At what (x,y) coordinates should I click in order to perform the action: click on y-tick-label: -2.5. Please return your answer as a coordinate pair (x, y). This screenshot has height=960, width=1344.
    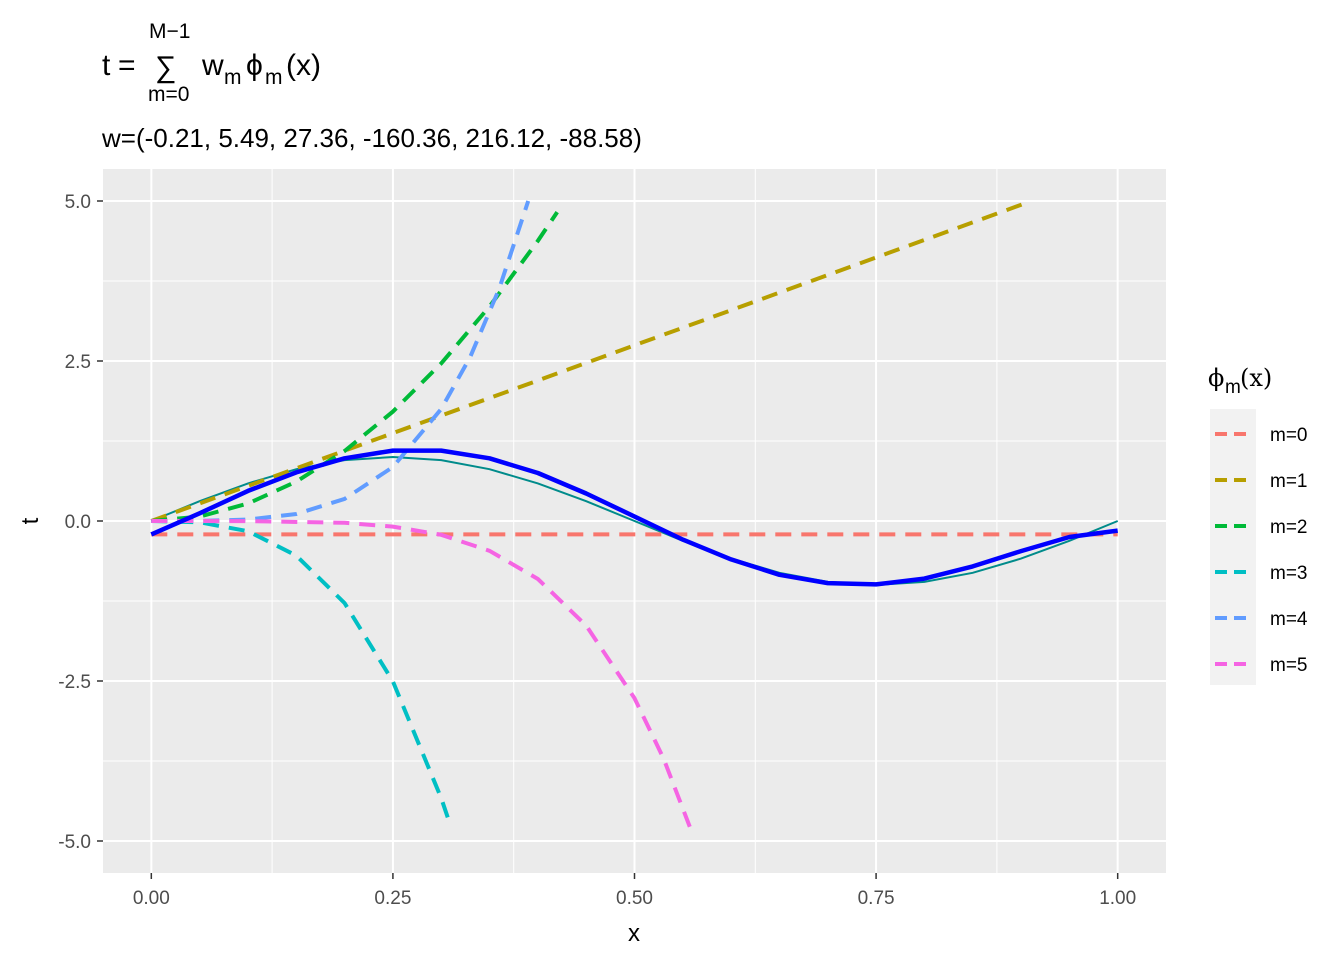
    Looking at the image, I should click on (74, 682).